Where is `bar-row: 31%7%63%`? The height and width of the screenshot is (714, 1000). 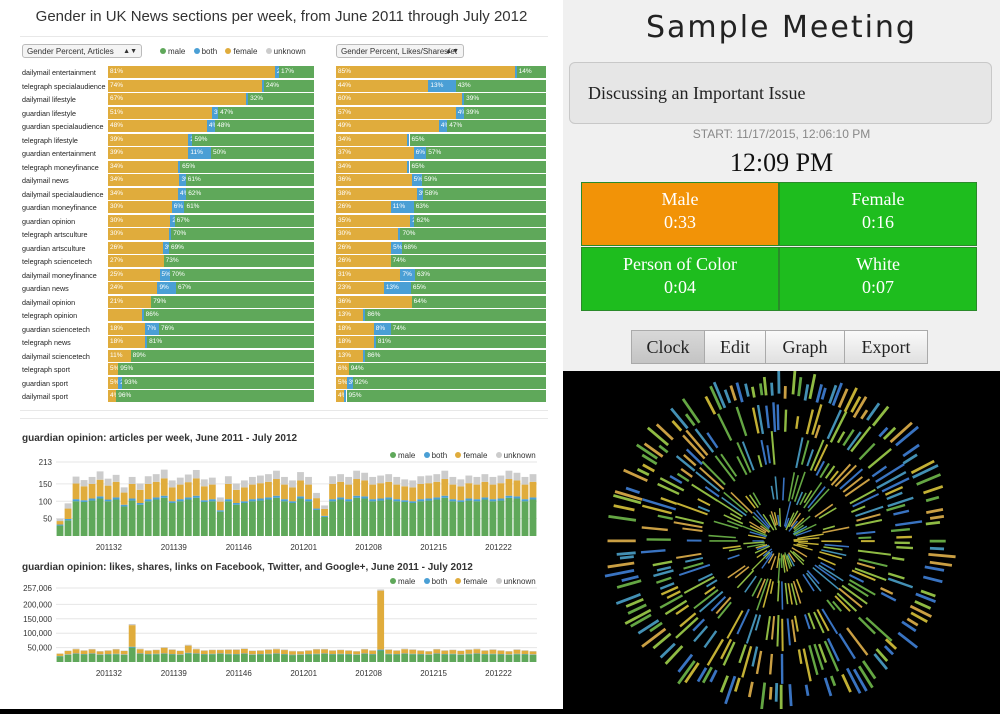 bar-row: 31%7%63% is located at coordinates (441, 275).